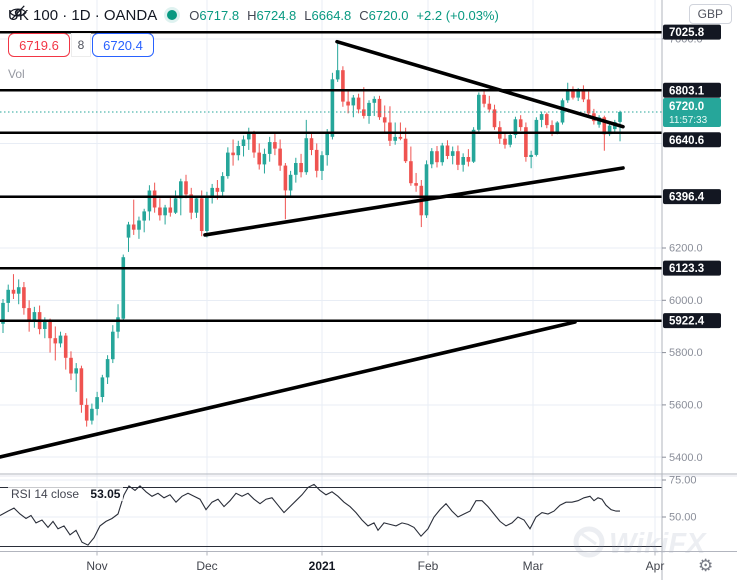 The image size is (737, 580). I want to click on open-value: O6717.8, so click(214, 15).